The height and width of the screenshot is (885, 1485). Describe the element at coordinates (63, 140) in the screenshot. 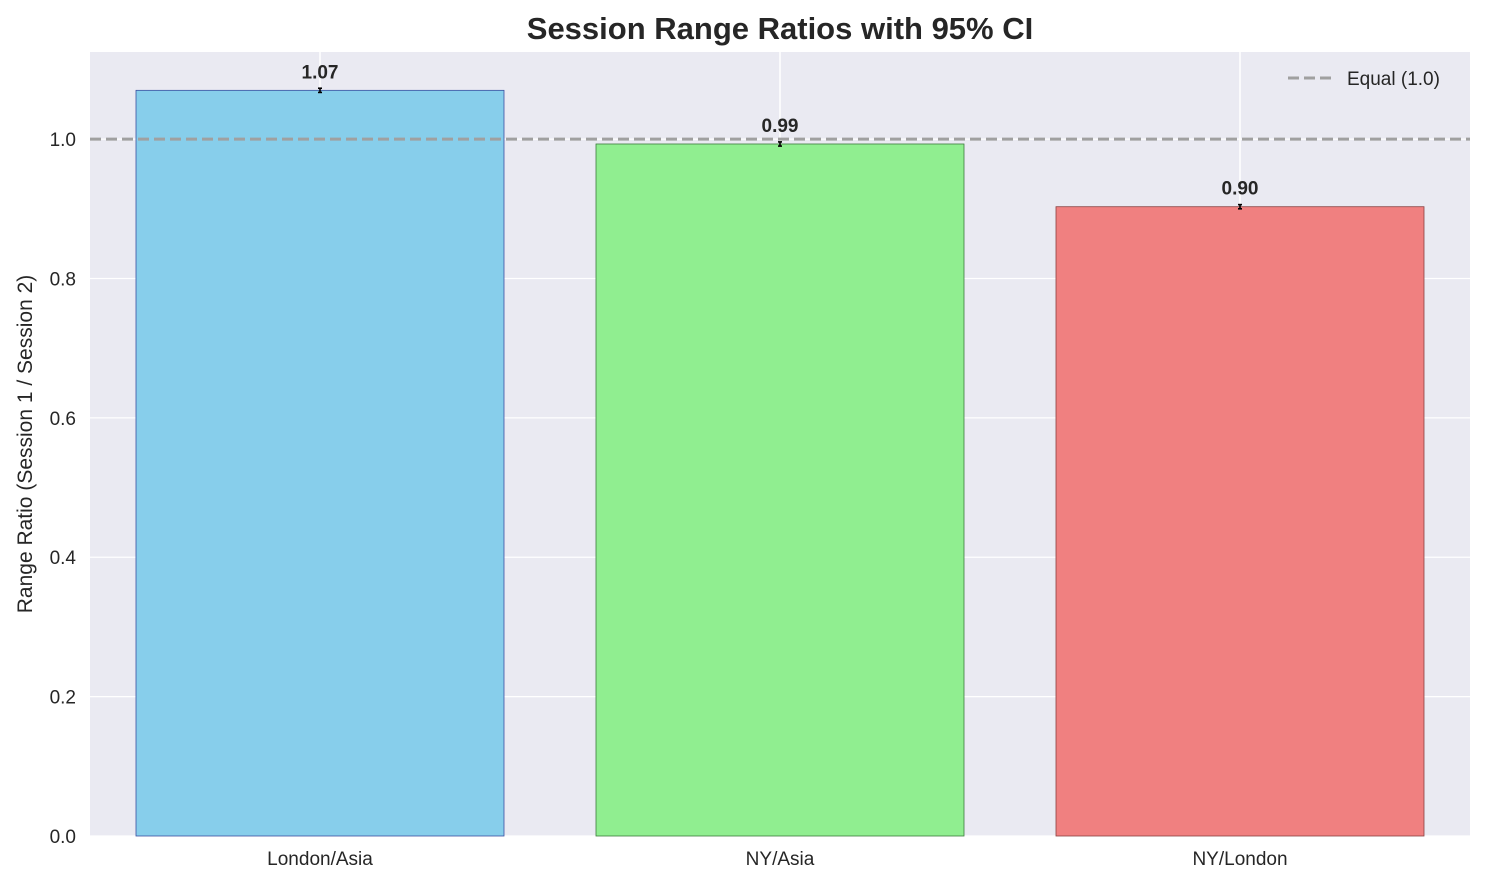

I see `y-tick-label: 1.0` at that location.